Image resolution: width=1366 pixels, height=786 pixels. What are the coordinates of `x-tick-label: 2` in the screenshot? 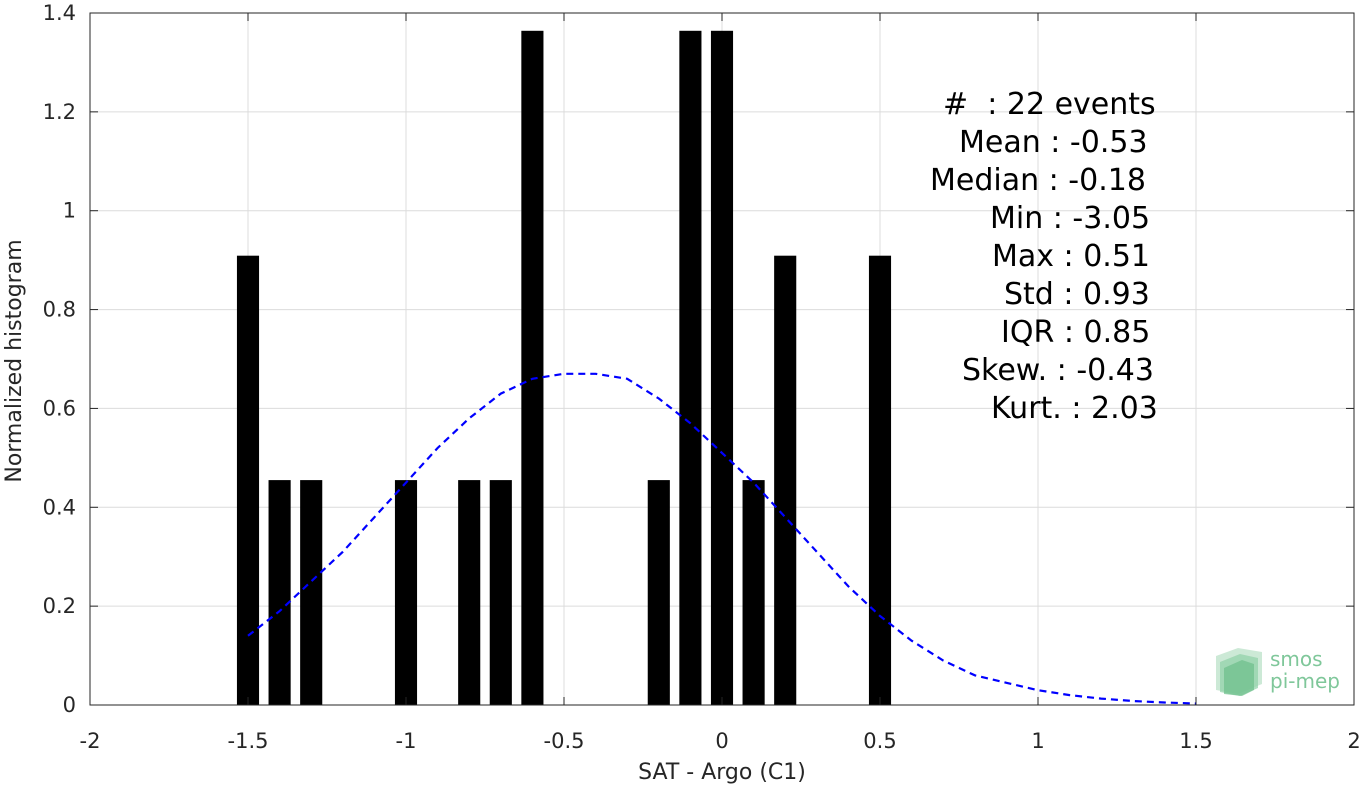 It's located at (1353, 741).